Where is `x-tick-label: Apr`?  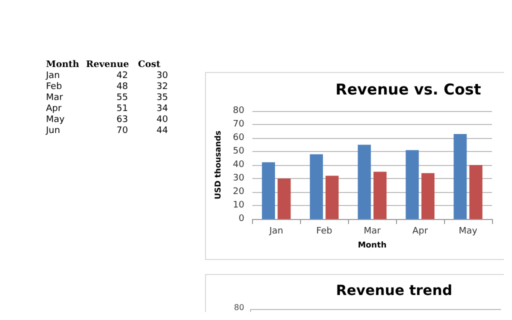
x-tick-label: Apr is located at coordinates (420, 231).